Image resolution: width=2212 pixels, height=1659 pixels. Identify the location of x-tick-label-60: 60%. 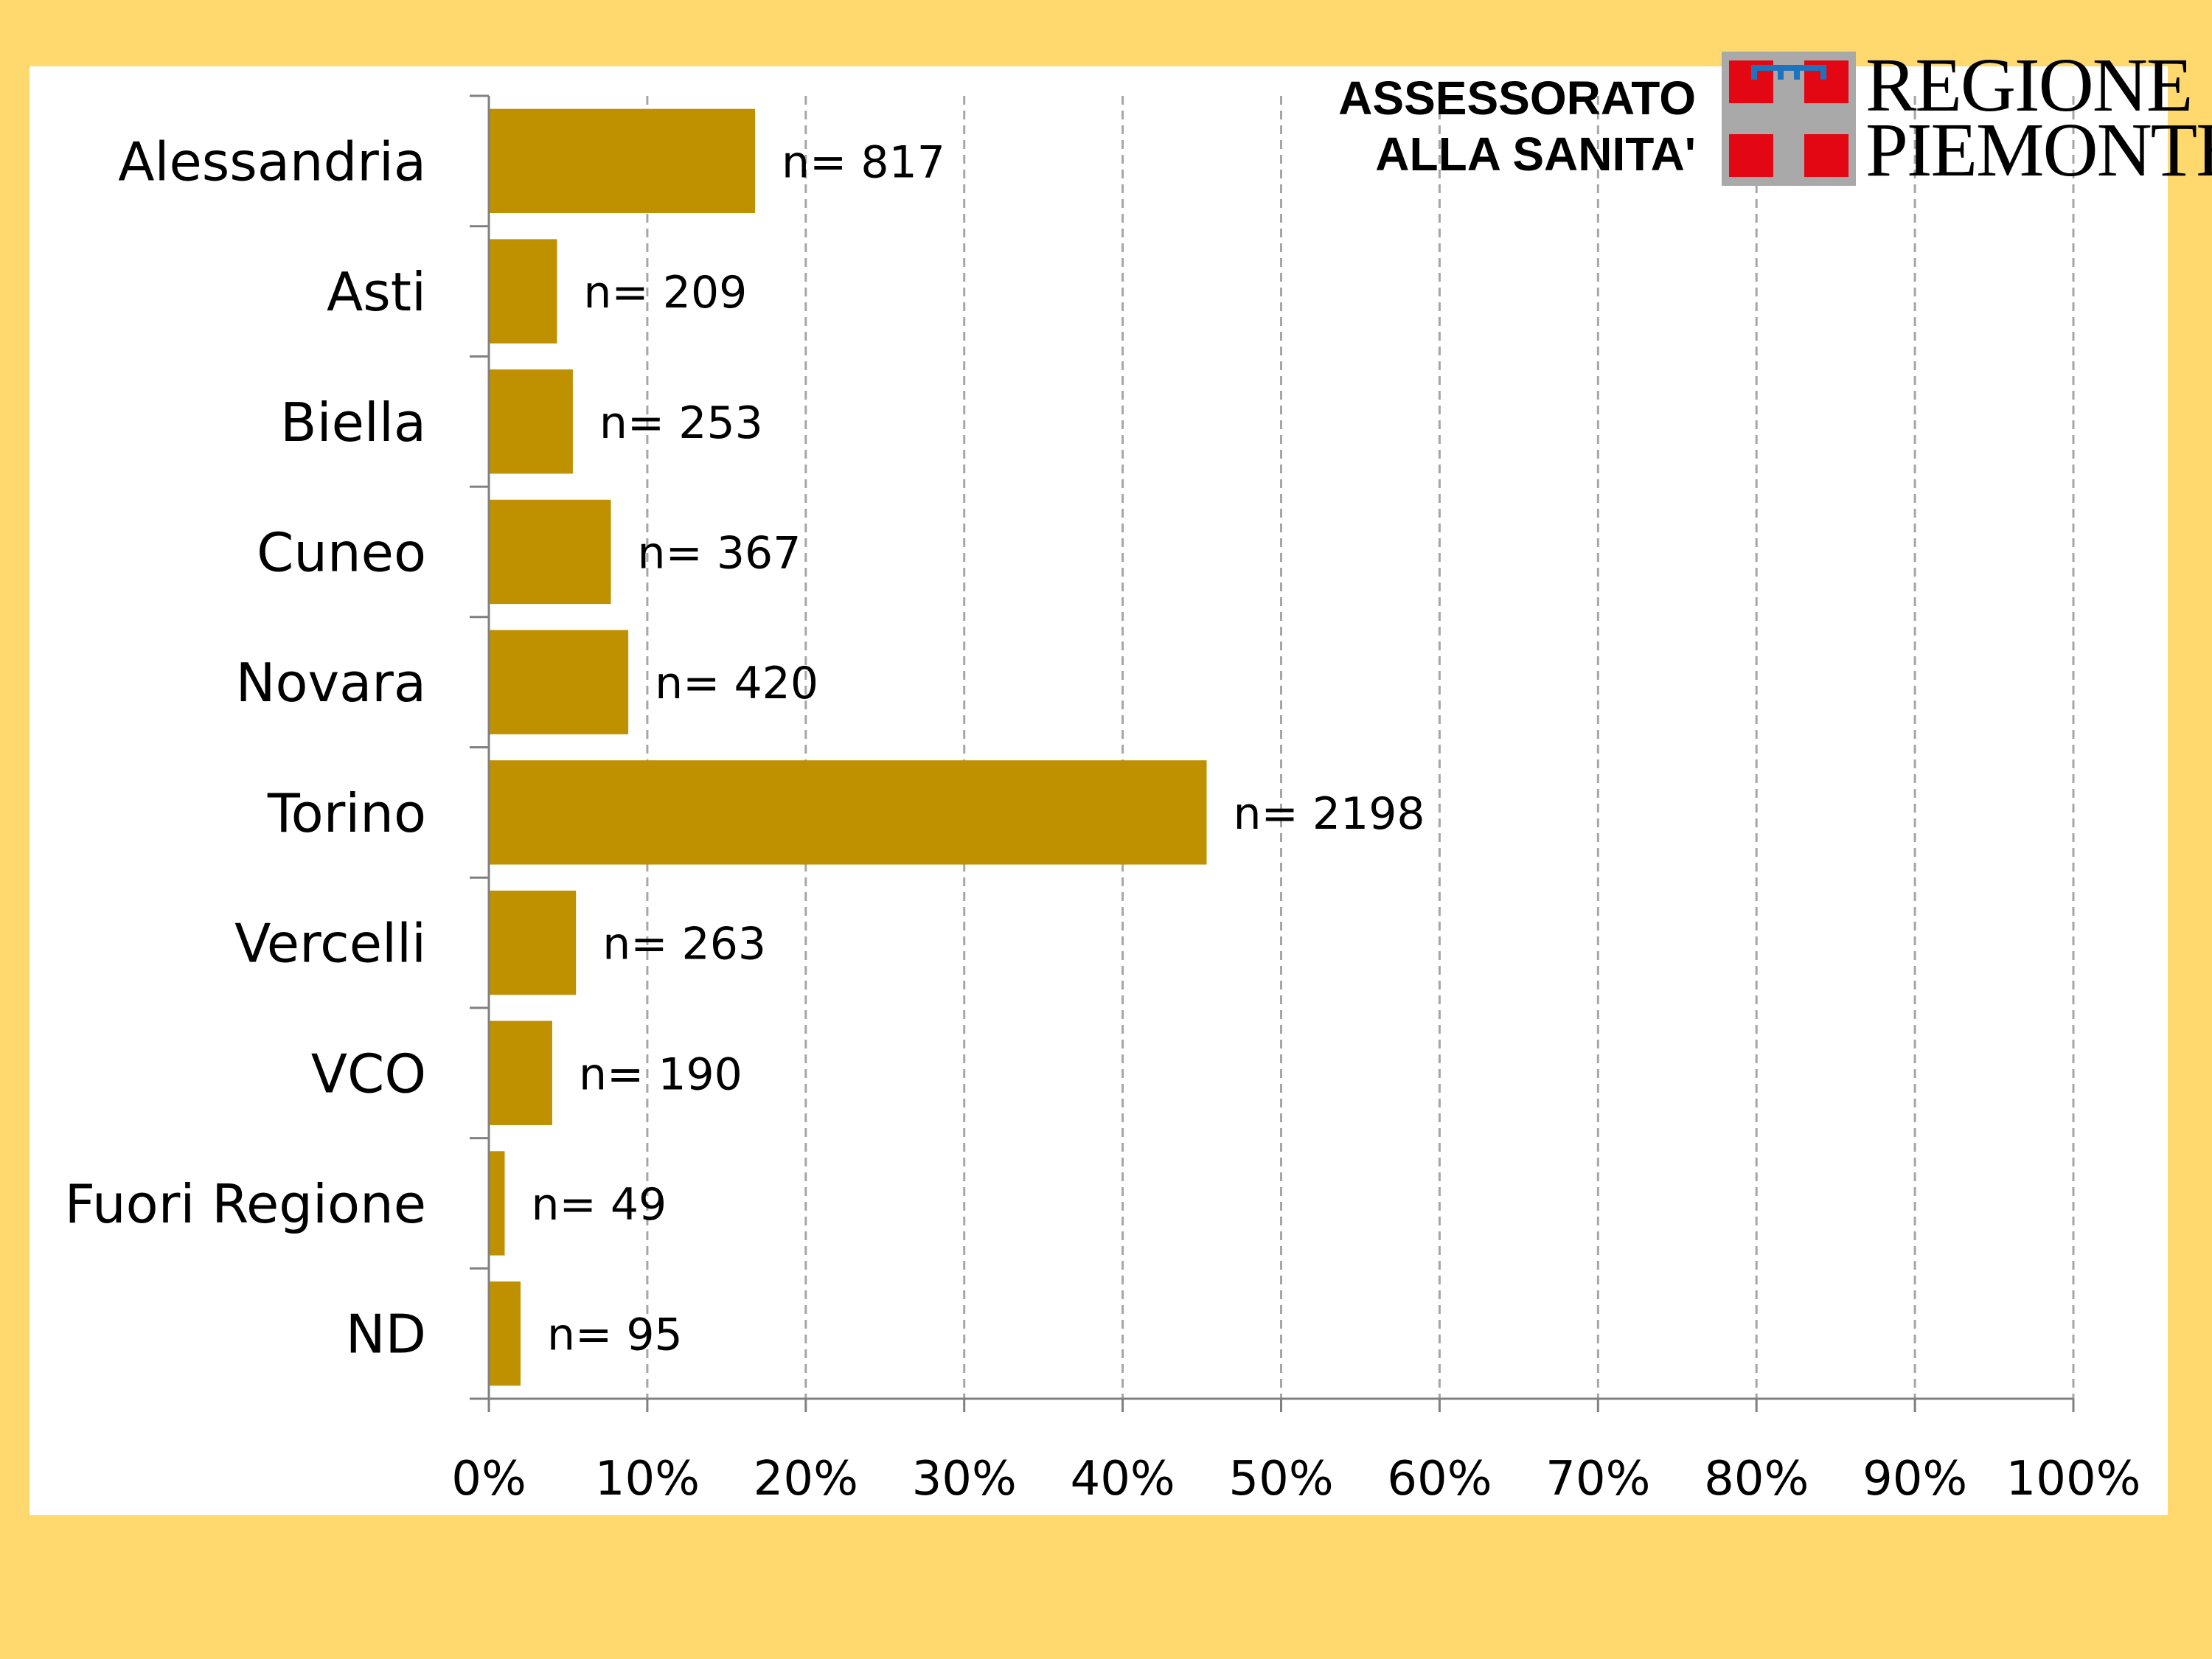
(1439, 1479).